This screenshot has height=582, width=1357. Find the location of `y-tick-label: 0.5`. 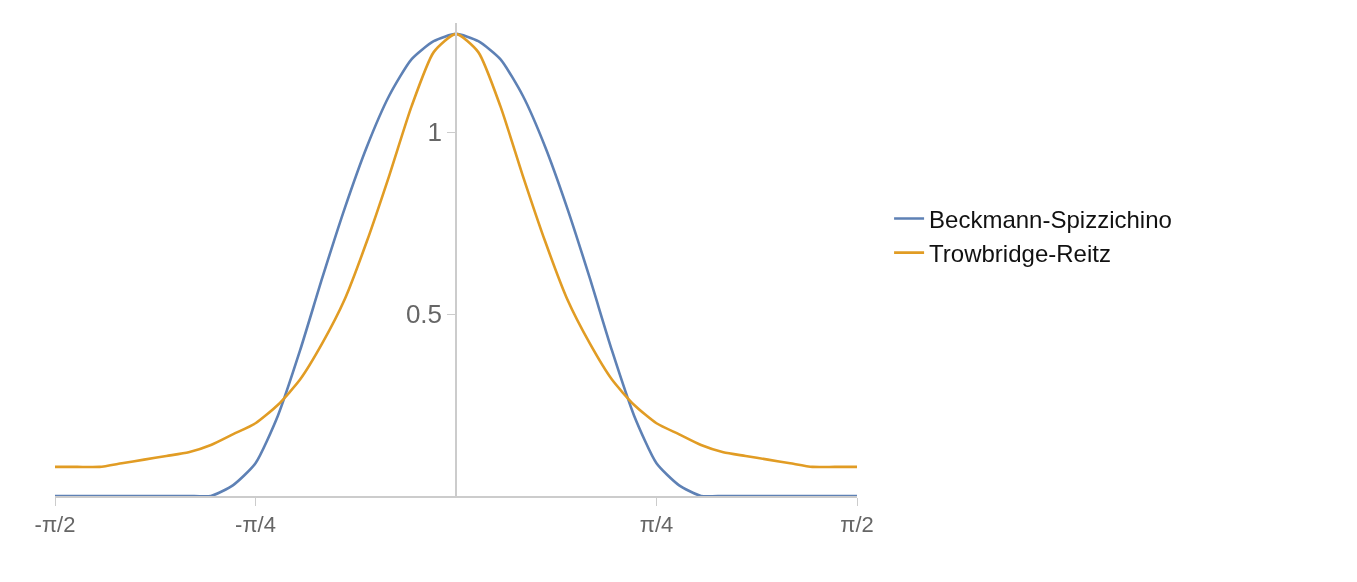

y-tick-label: 0.5 is located at coordinates (424, 314).